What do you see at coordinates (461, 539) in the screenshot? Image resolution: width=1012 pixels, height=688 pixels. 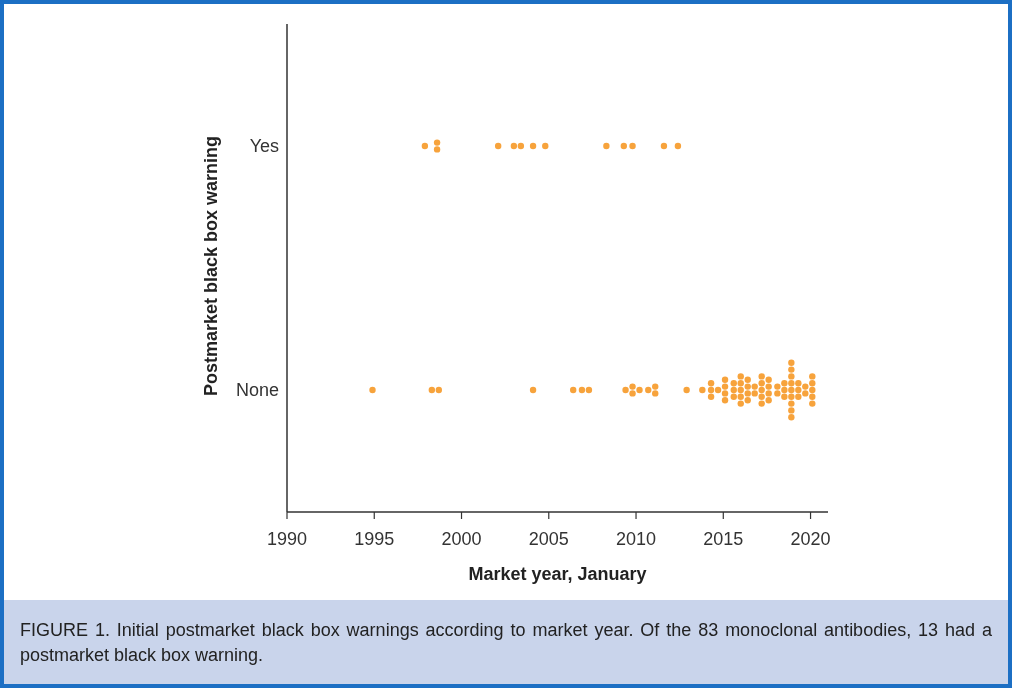 I see `x-tick-label: 2000` at bounding box center [461, 539].